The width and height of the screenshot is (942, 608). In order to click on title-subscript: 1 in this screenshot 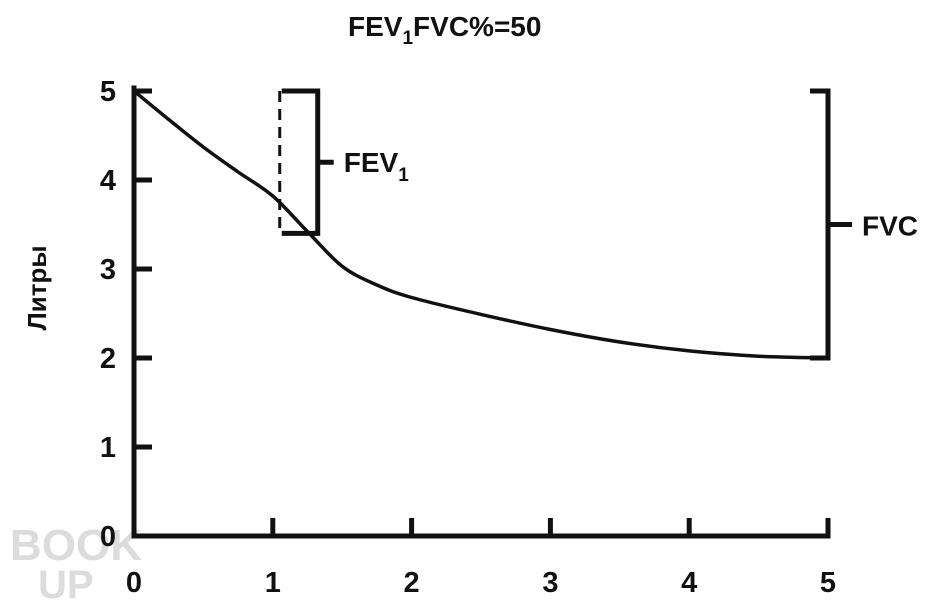, I will do `click(407, 38)`.